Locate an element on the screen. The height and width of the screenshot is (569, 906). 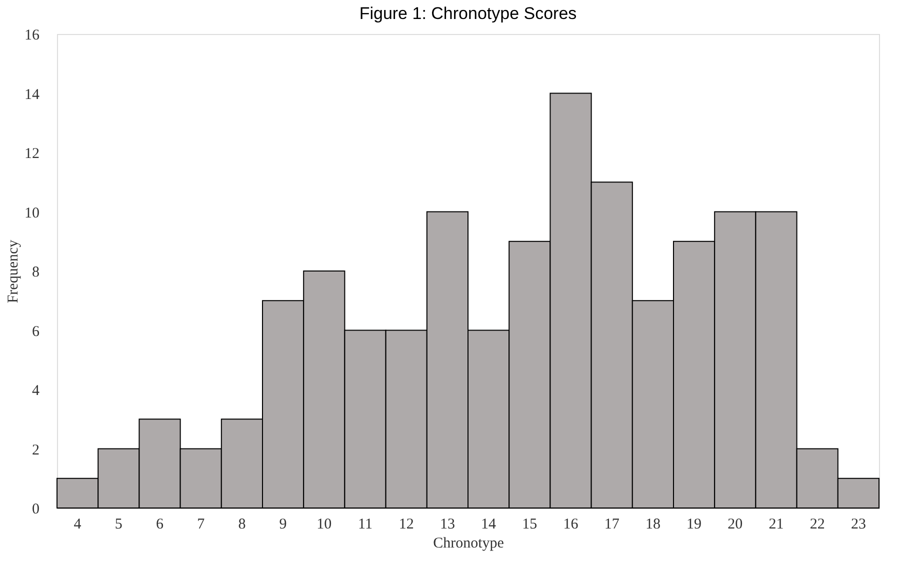
x-tick-label: 4 is located at coordinates (78, 524).